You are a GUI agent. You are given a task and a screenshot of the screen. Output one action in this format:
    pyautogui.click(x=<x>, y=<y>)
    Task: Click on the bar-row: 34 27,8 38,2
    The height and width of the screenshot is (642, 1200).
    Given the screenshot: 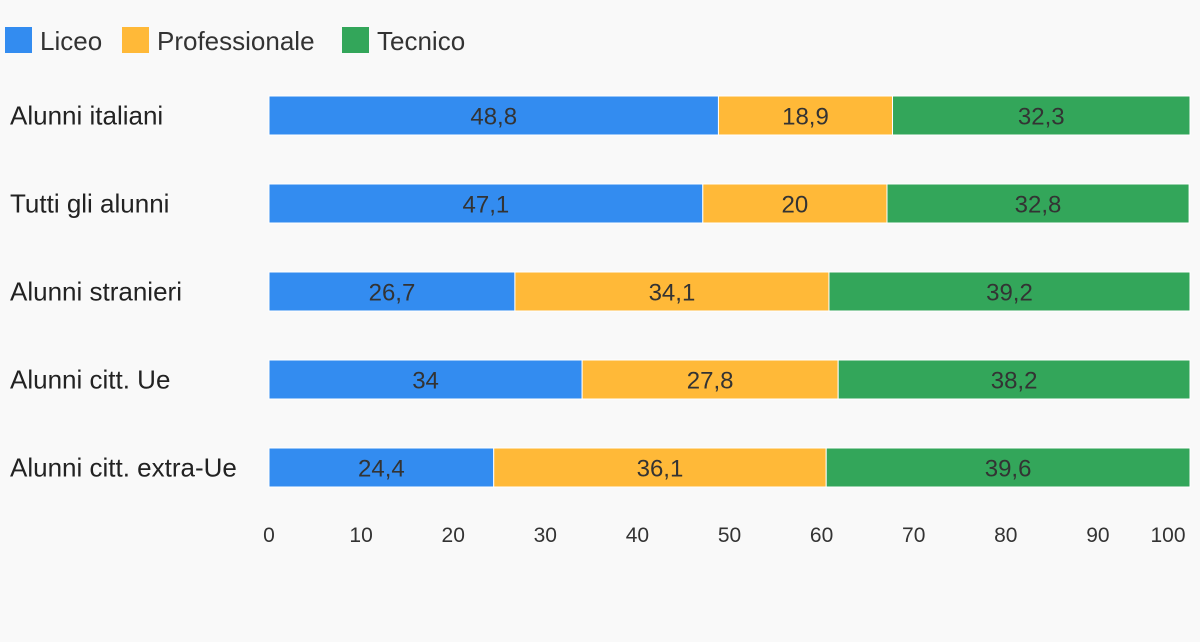 What is the action you would take?
    pyautogui.click(x=729, y=379)
    